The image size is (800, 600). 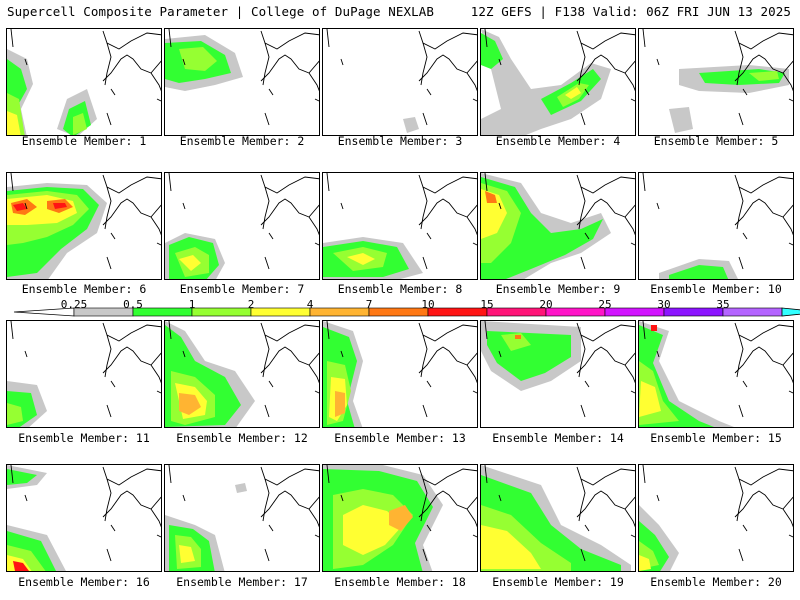 What do you see at coordinates (723, 304) in the screenshot?
I see `legend-tick-label: 35` at bounding box center [723, 304].